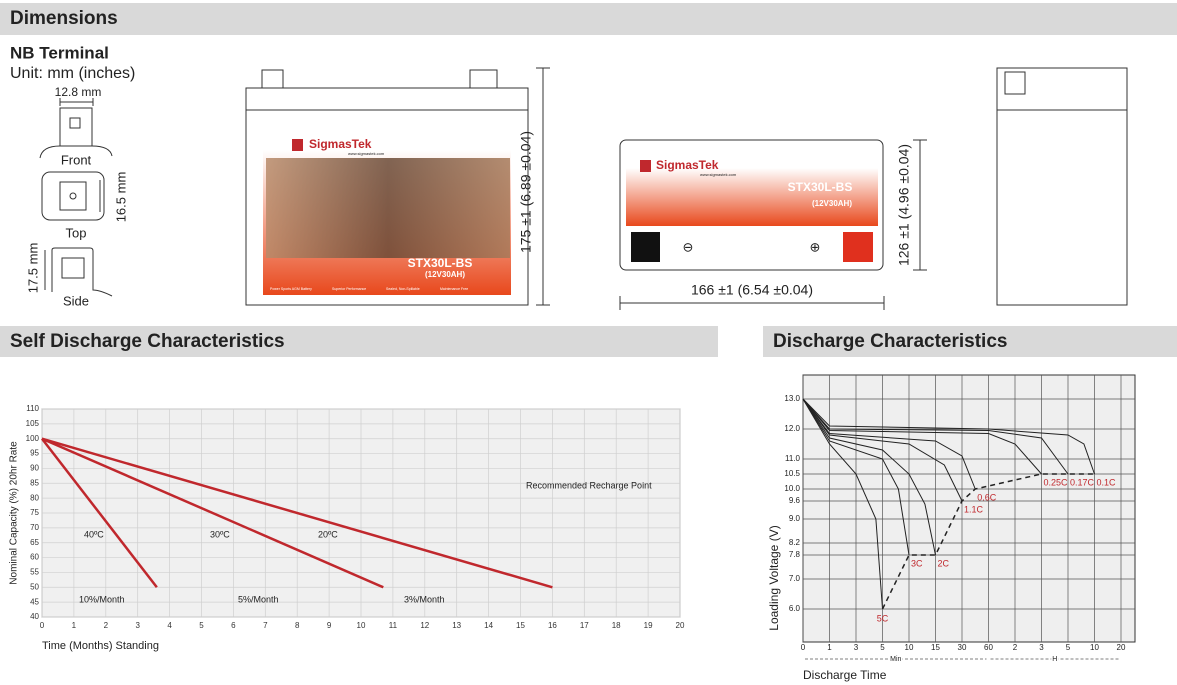 This screenshot has width=1177, height=685. I want to click on dim-label: 126 ±1 (4.96 ±0.04), so click(904, 205).